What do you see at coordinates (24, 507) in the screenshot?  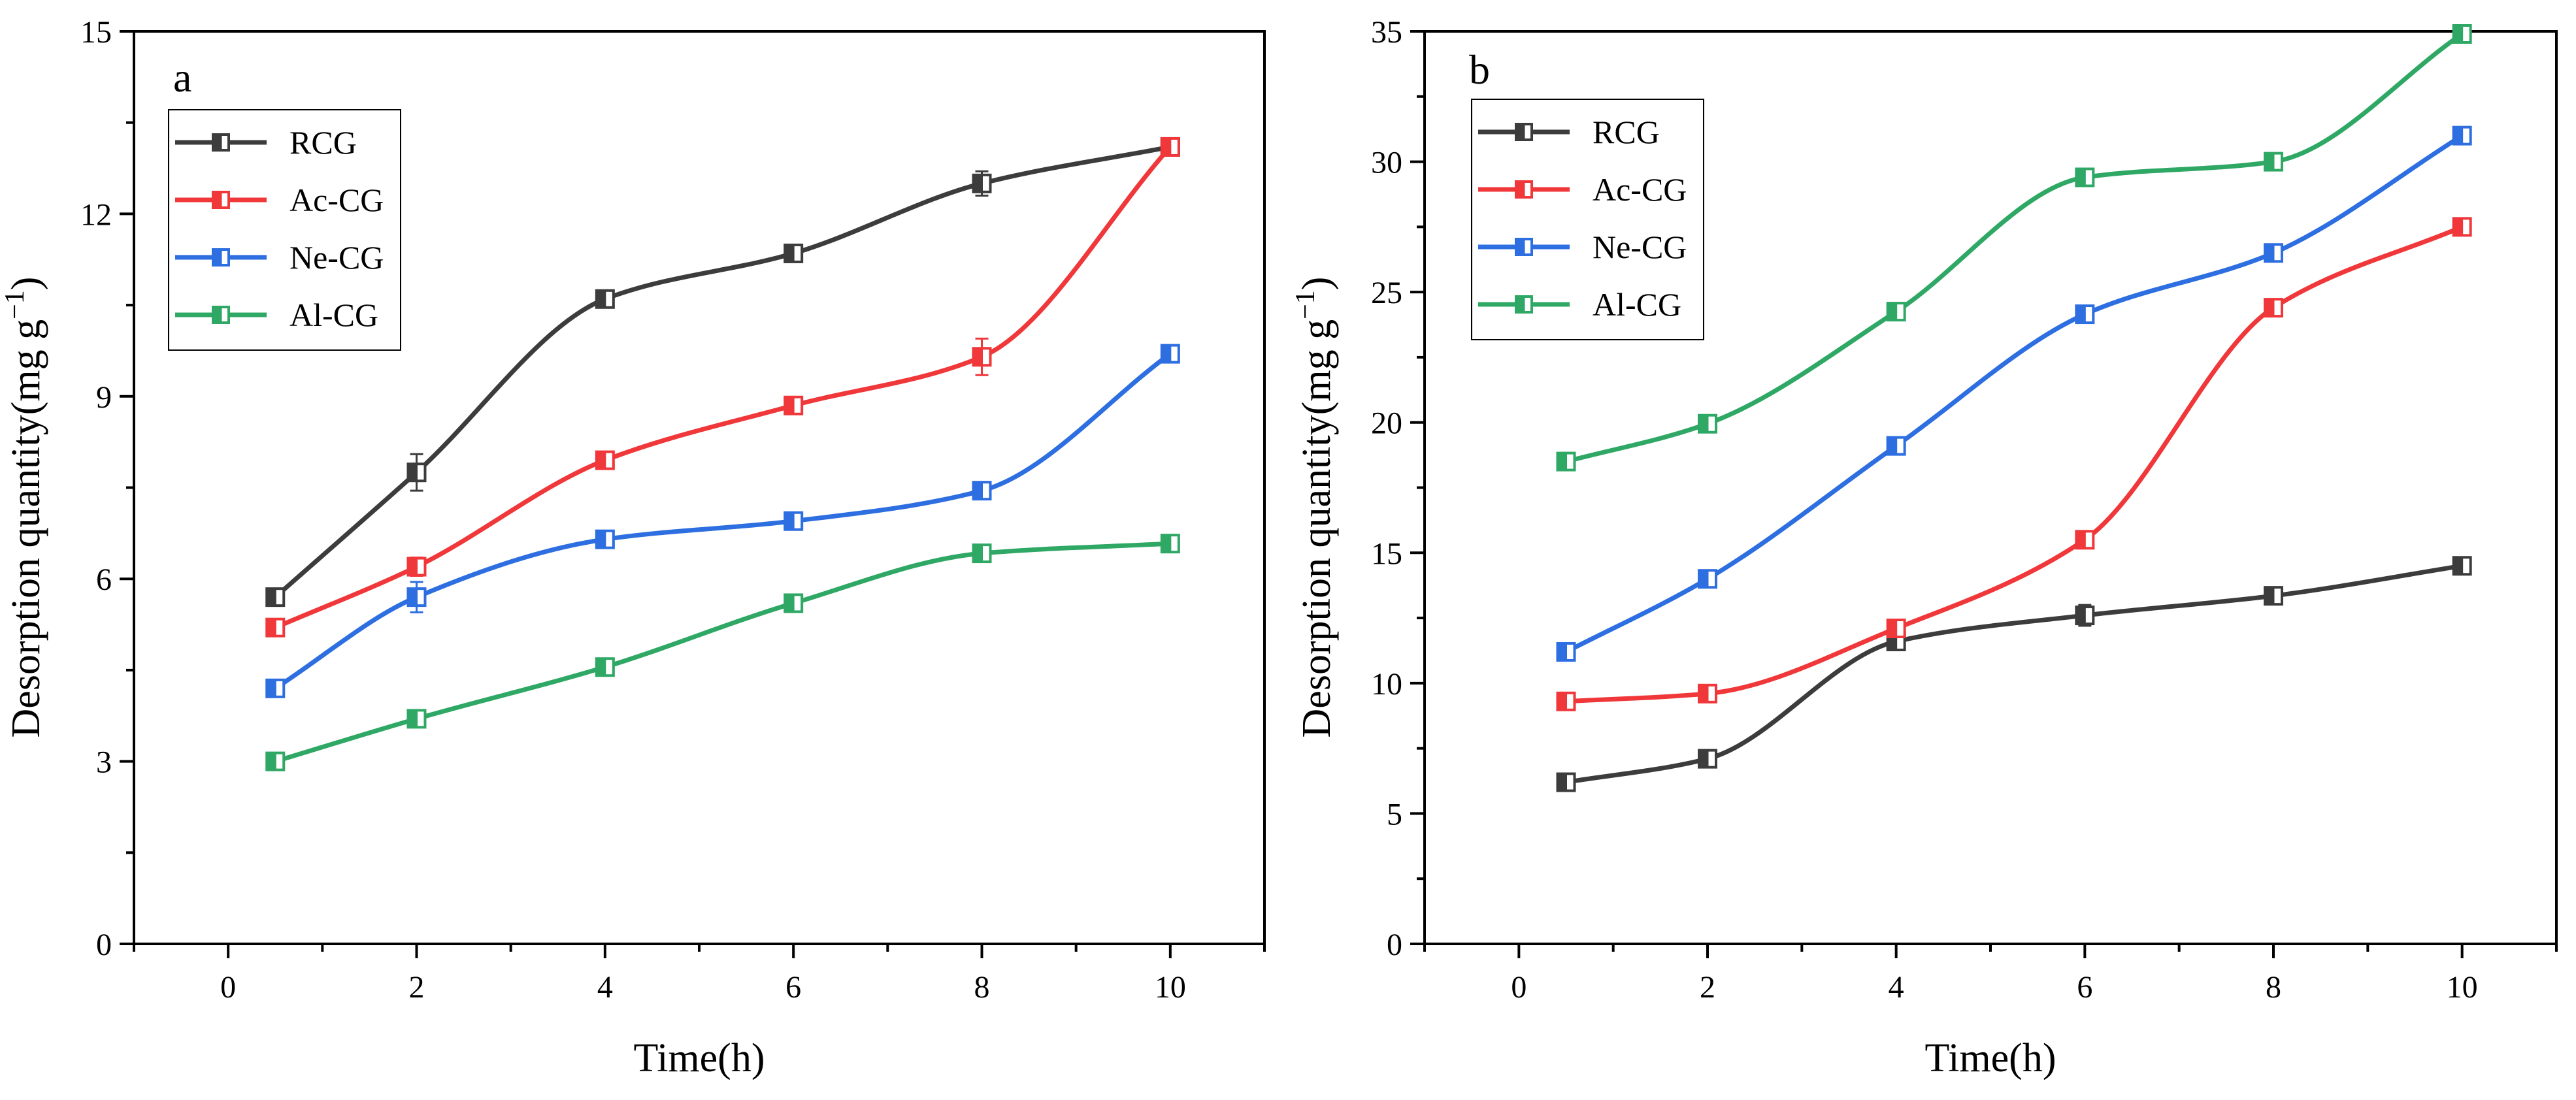 I see `y-axis-title: Desorption quantity(mg g−1)` at bounding box center [24, 507].